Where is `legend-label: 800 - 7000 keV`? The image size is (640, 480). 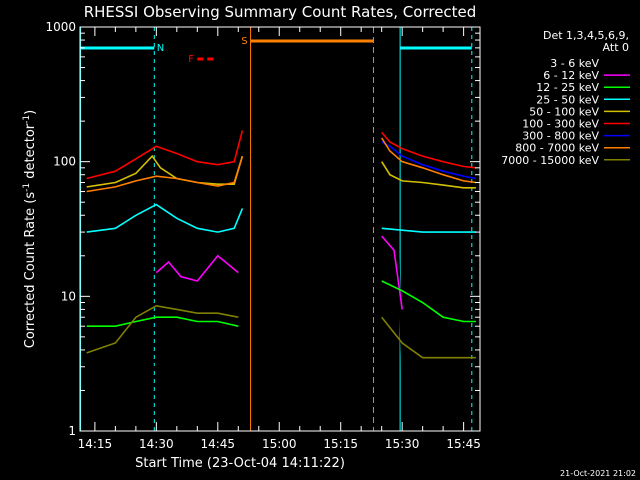 legend-label: 800 - 7000 keV is located at coordinates (557, 148).